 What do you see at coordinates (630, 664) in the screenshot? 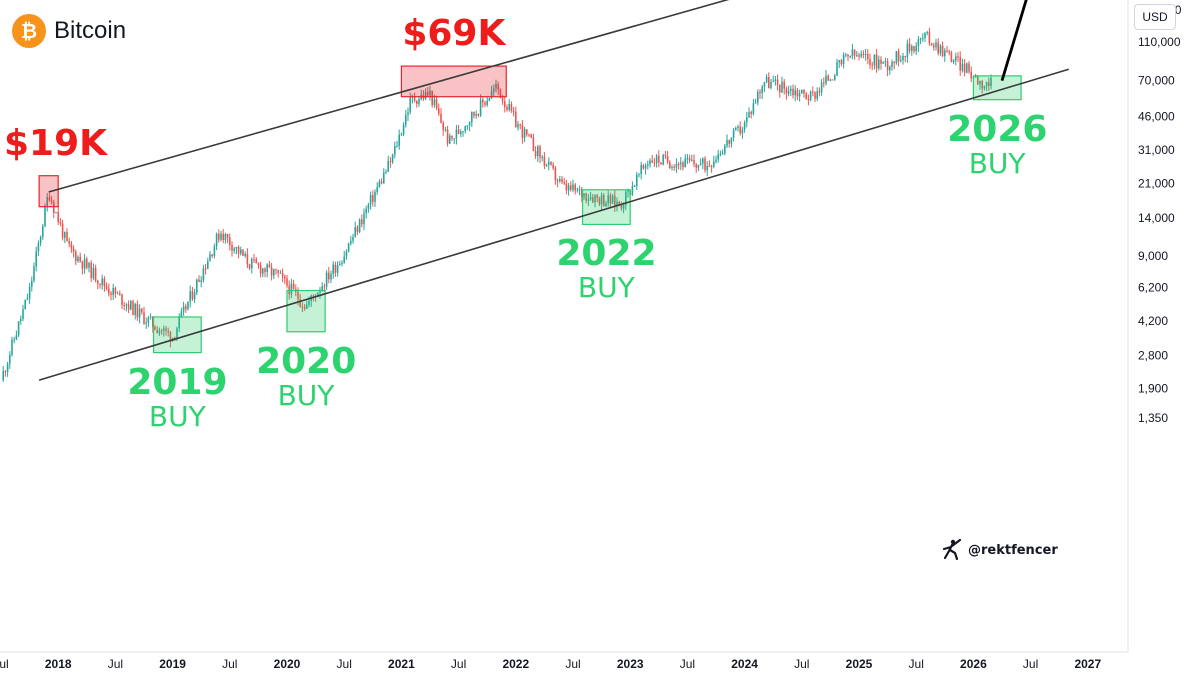
I see `x-tick-label: 2023` at bounding box center [630, 664].